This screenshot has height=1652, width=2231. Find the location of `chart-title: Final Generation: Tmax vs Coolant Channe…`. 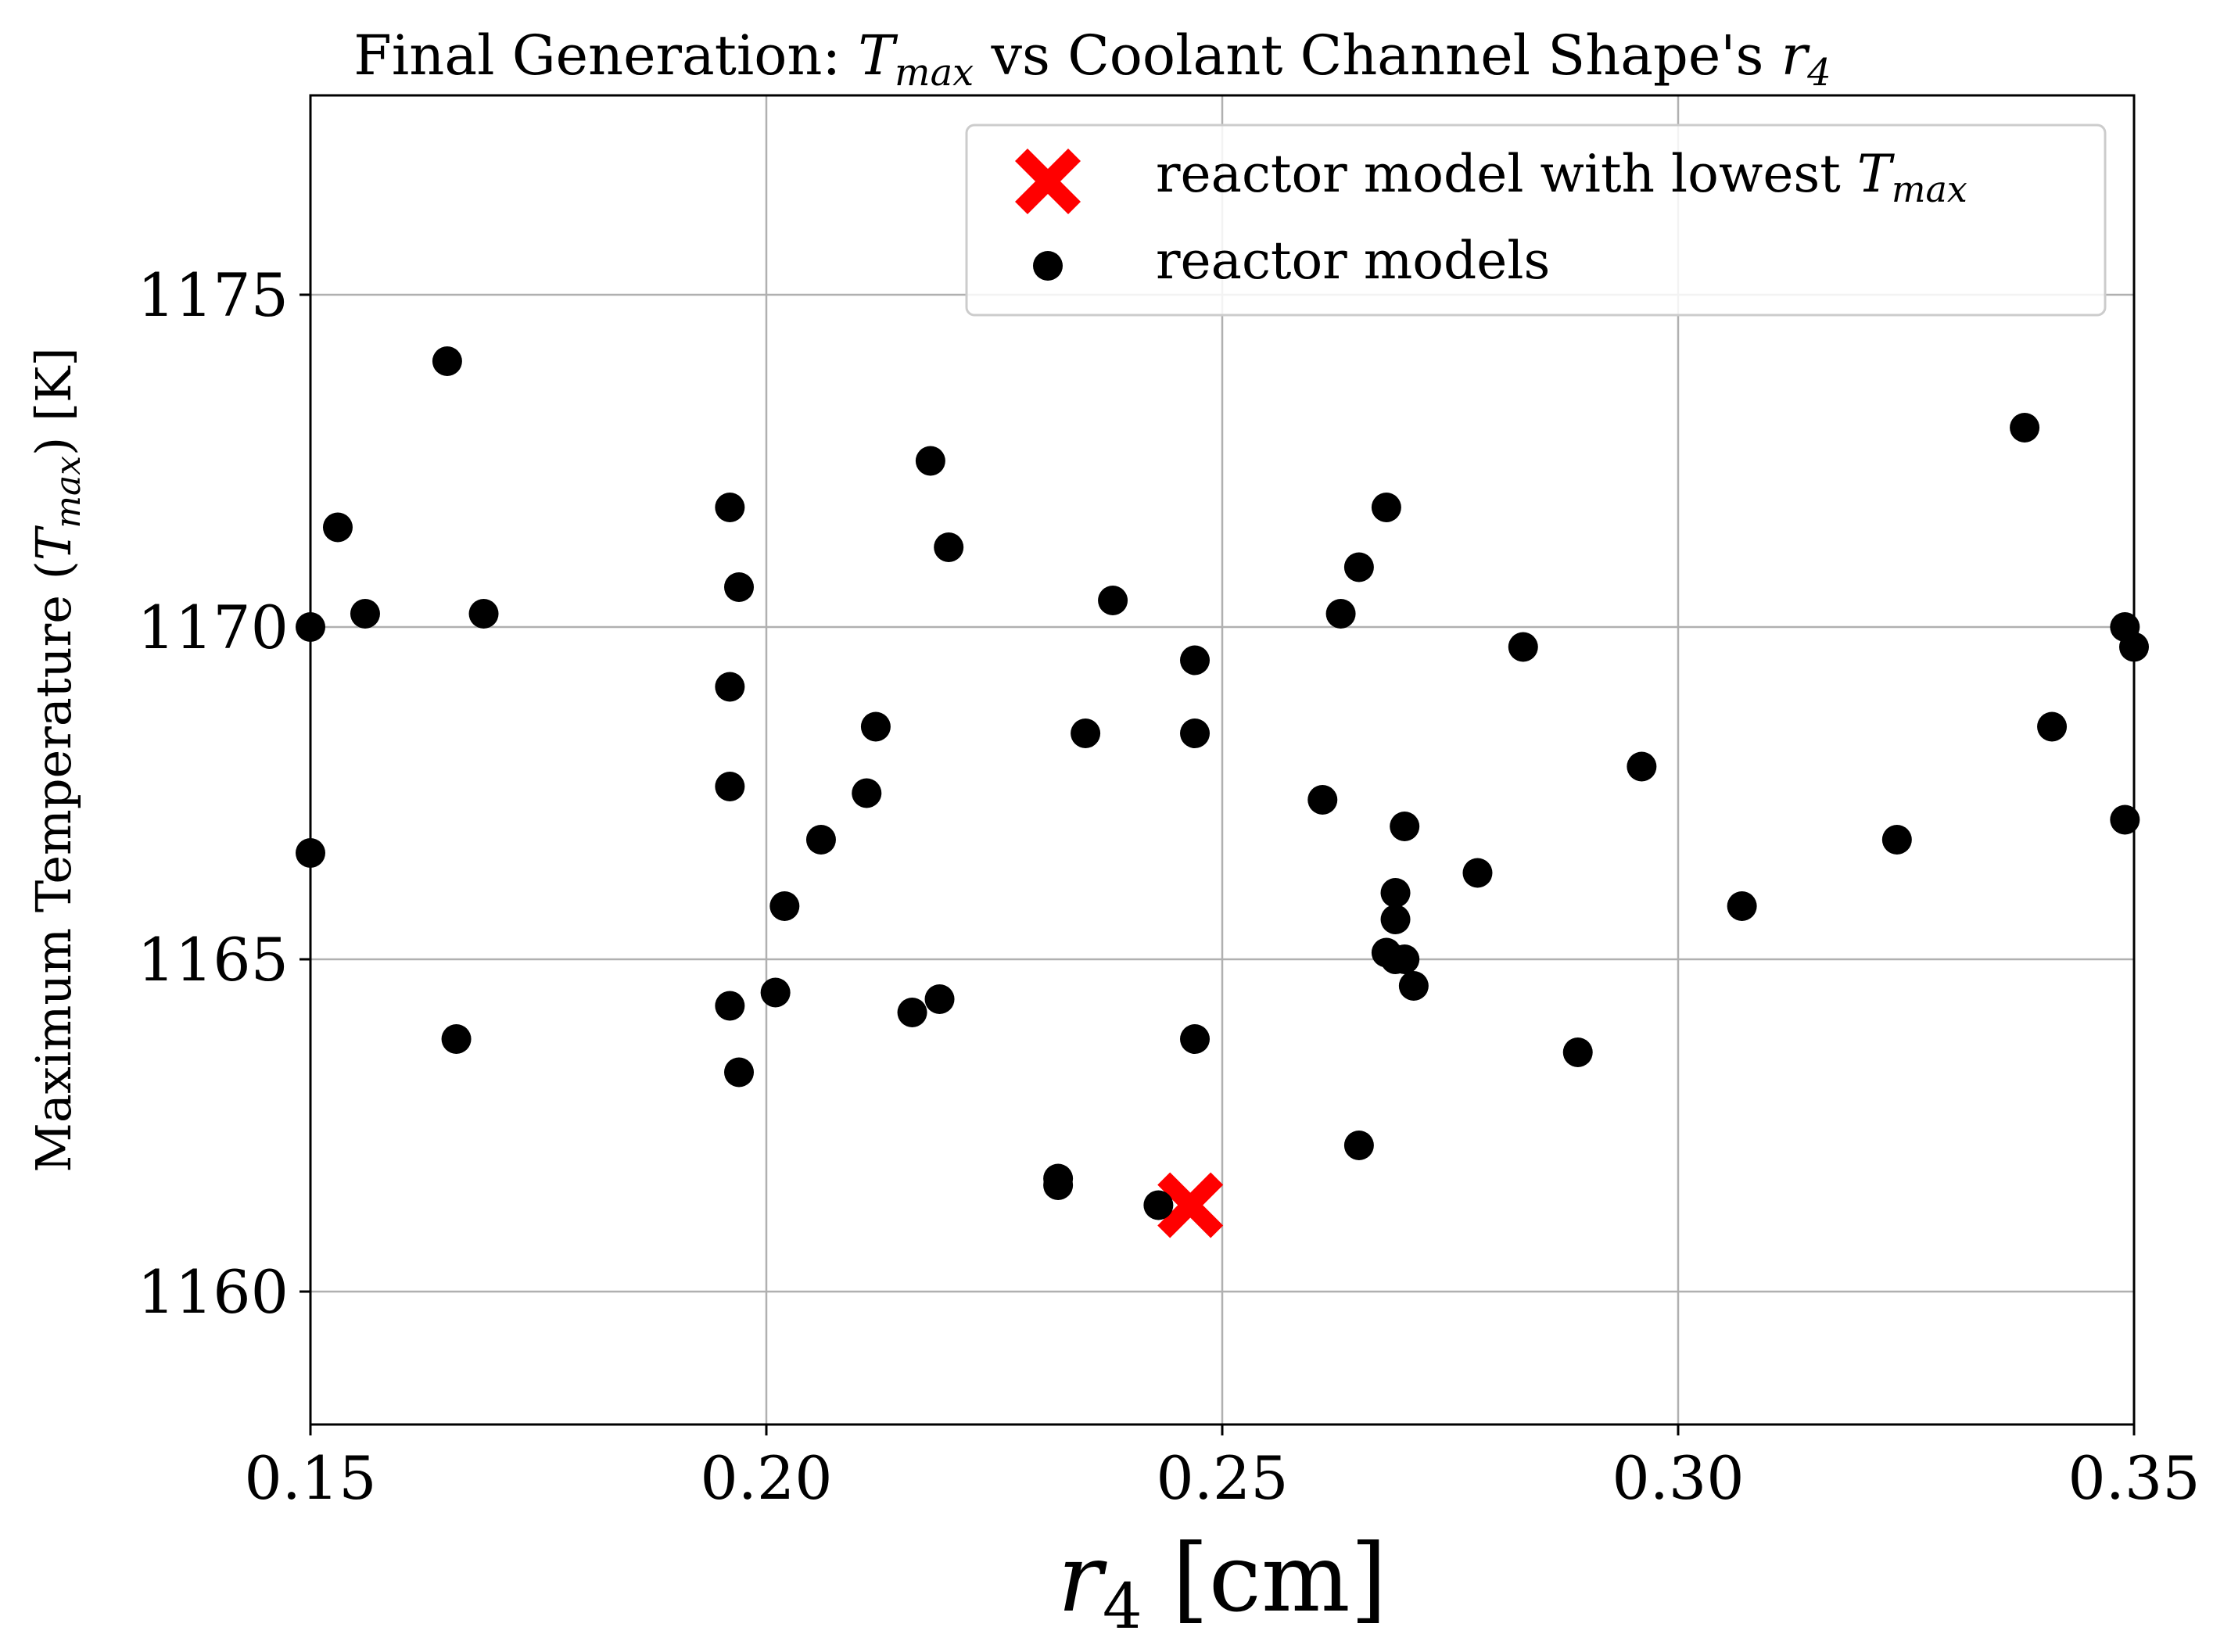

chart-title: Final Generation: Tmax vs Coolant Channe… is located at coordinates (1092, 59).